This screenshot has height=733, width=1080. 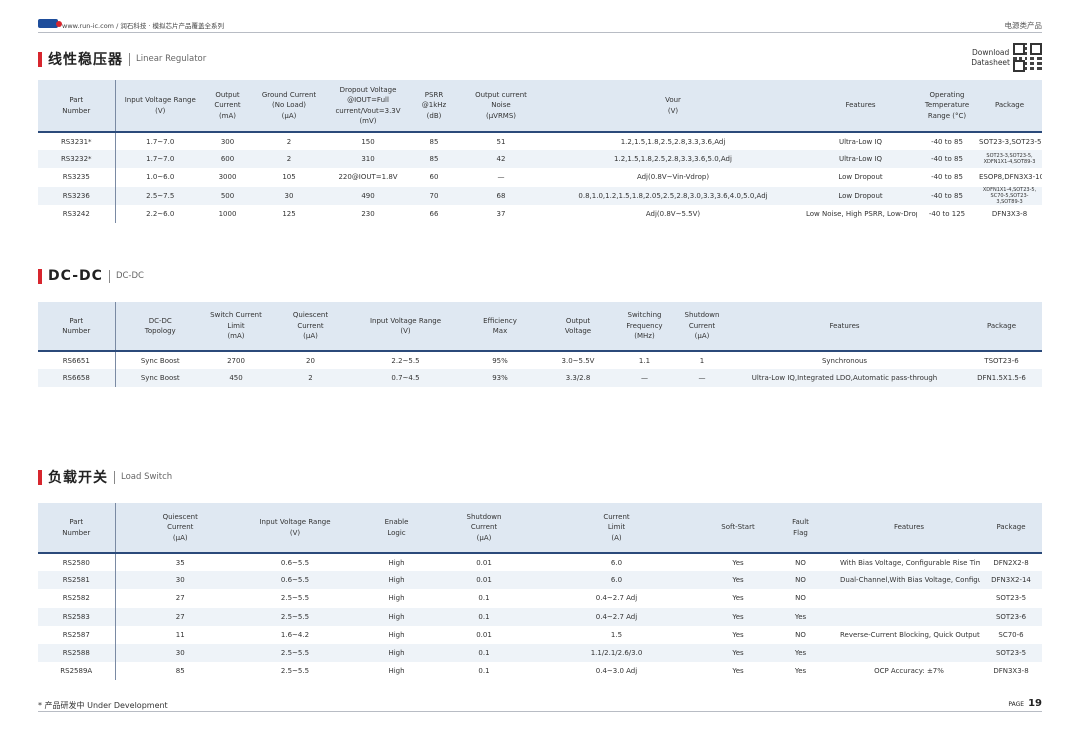 What do you see at coordinates (673, 141) in the screenshot?
I see `table-cell: 1.2,1.5,1.8,2.5,2.8,3.3,3.6,Adj` at bounding box center [673, 141].